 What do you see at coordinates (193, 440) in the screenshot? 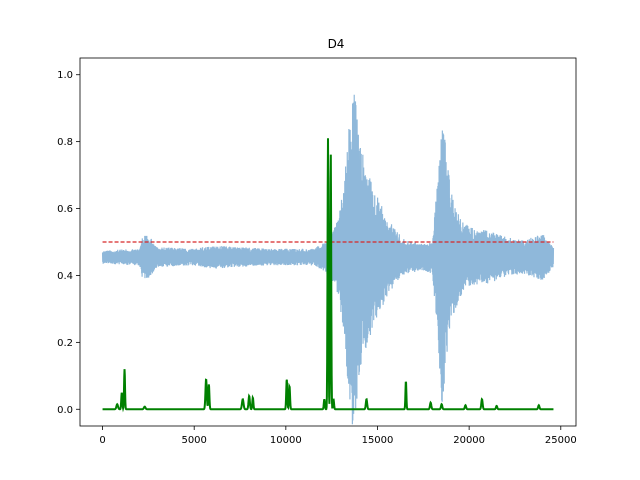
I see `x-tick-label: 5000` at bounding box center [193, 440].